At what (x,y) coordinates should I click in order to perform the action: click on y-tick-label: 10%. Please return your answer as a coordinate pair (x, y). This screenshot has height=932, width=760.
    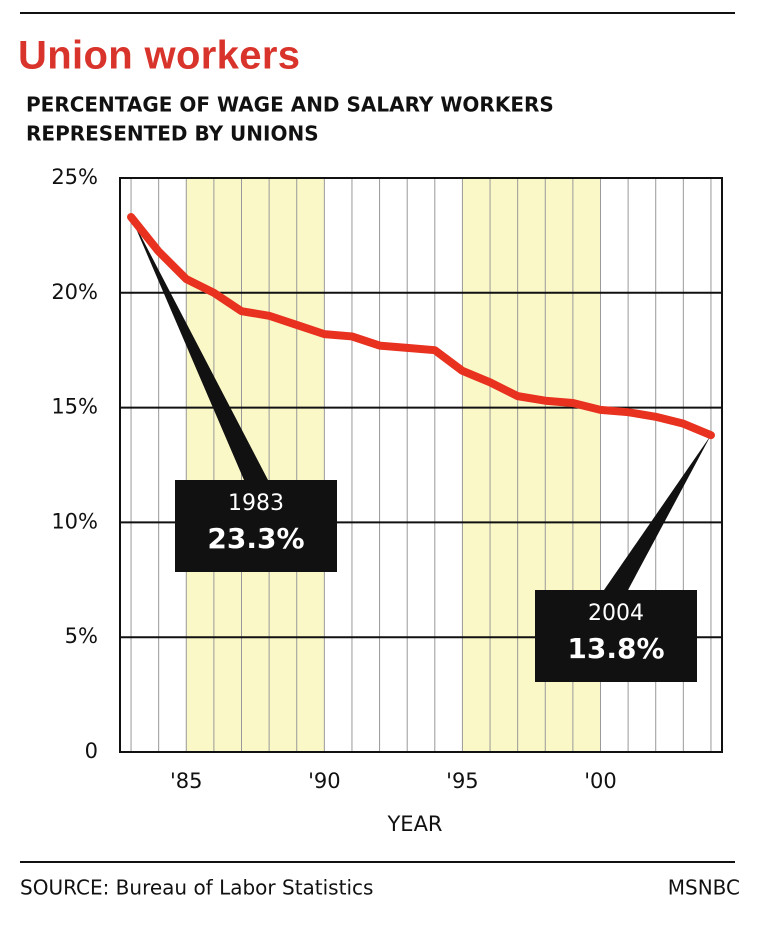
    Looking at the image, I should click on (74, 521).